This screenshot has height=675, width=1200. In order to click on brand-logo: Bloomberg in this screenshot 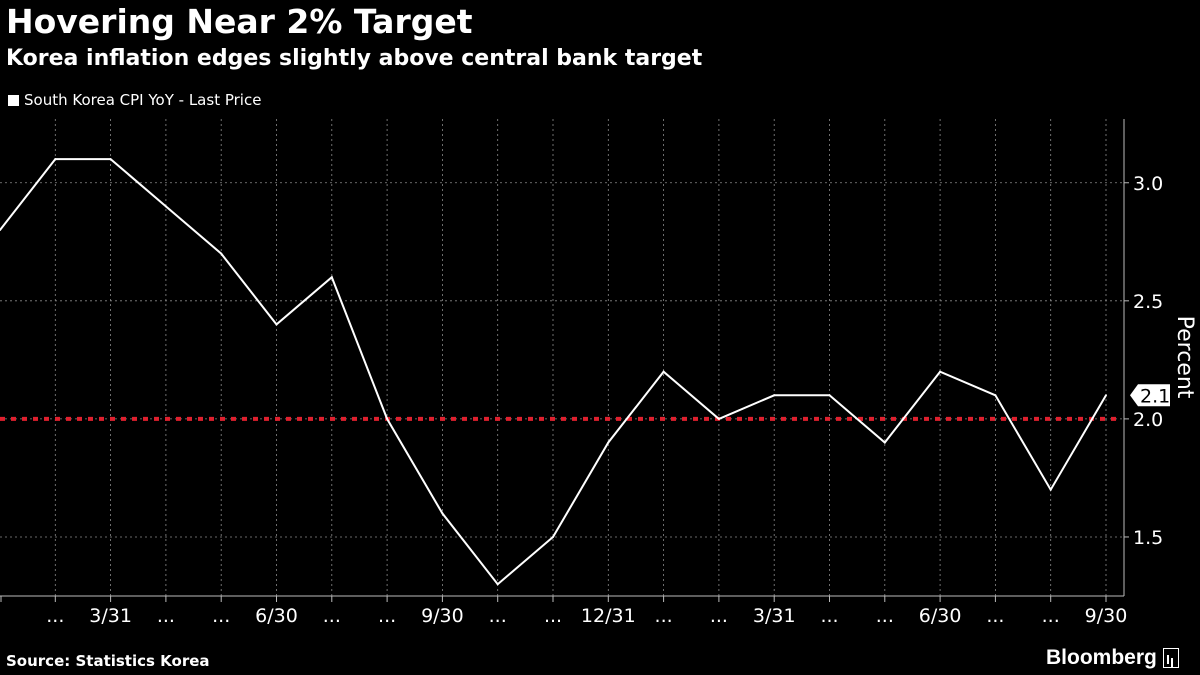, I will do `click(1112, 658)`.